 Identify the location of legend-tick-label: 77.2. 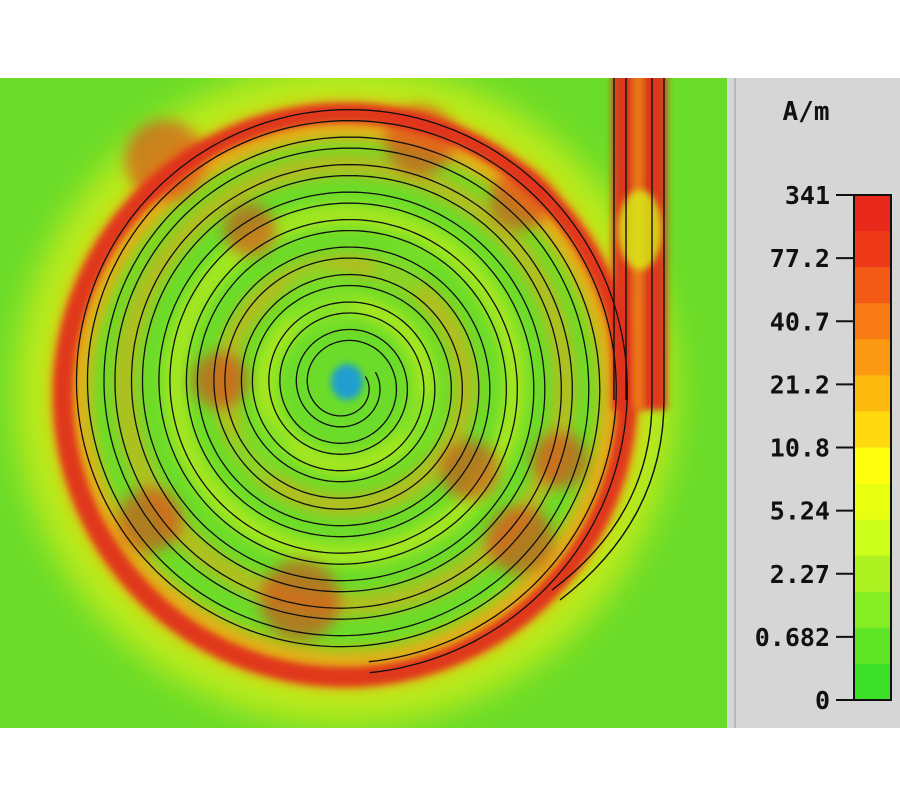
(800, 258).